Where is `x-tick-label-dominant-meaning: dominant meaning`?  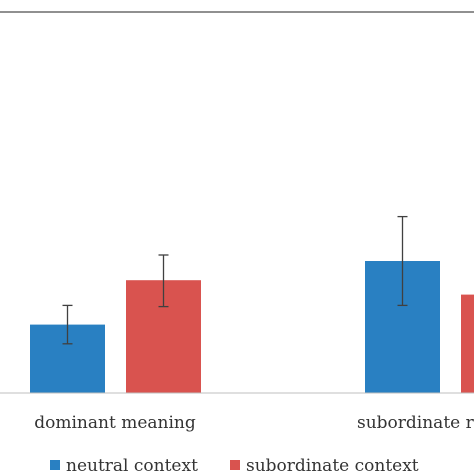
x-tick-label-dominant-meaning: dominant meaning is located at coordinates (115, 423).